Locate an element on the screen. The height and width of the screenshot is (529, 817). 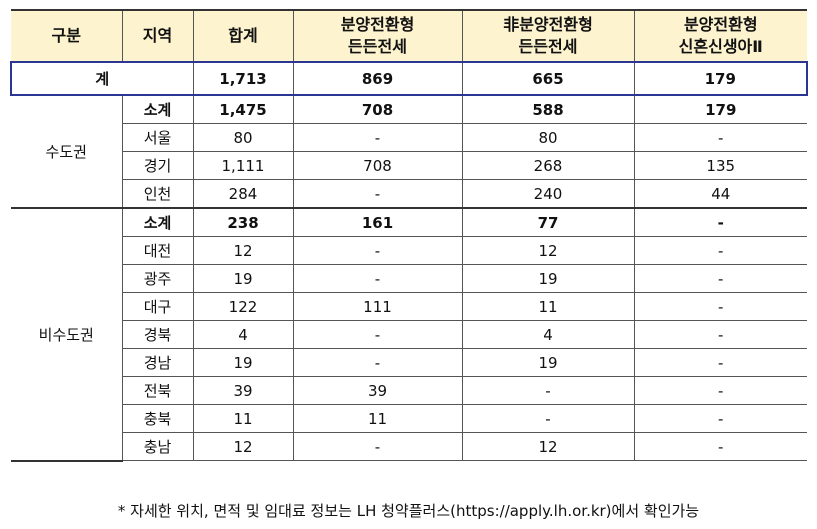
total-row: 계 1,713 869 665 179 is located at coordinates (409, 78).